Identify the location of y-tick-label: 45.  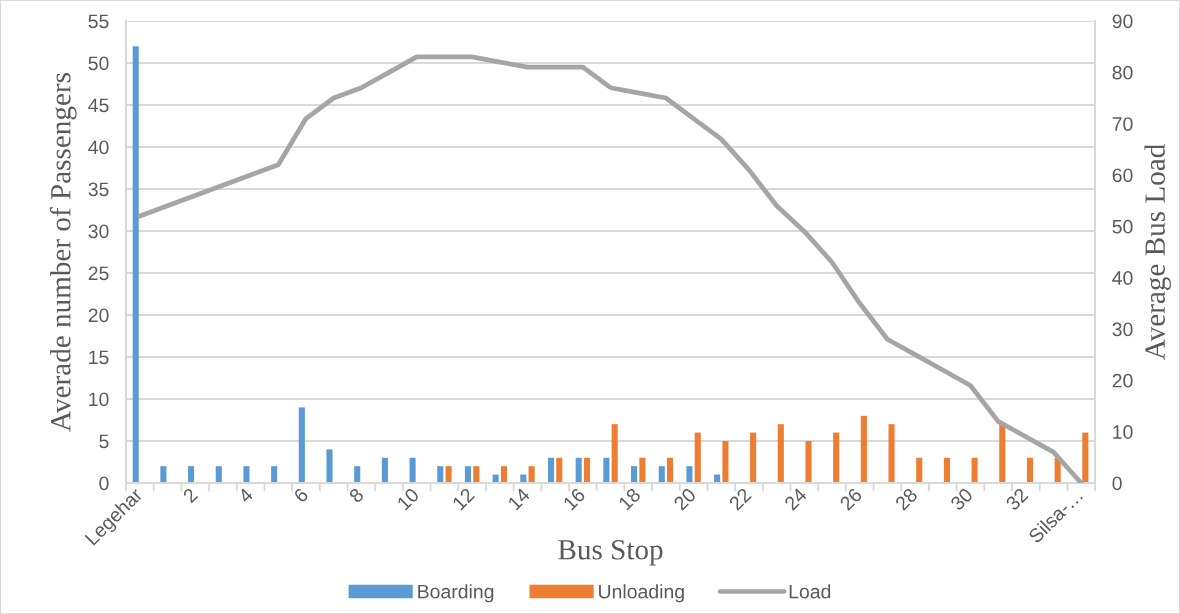
(98, 105).